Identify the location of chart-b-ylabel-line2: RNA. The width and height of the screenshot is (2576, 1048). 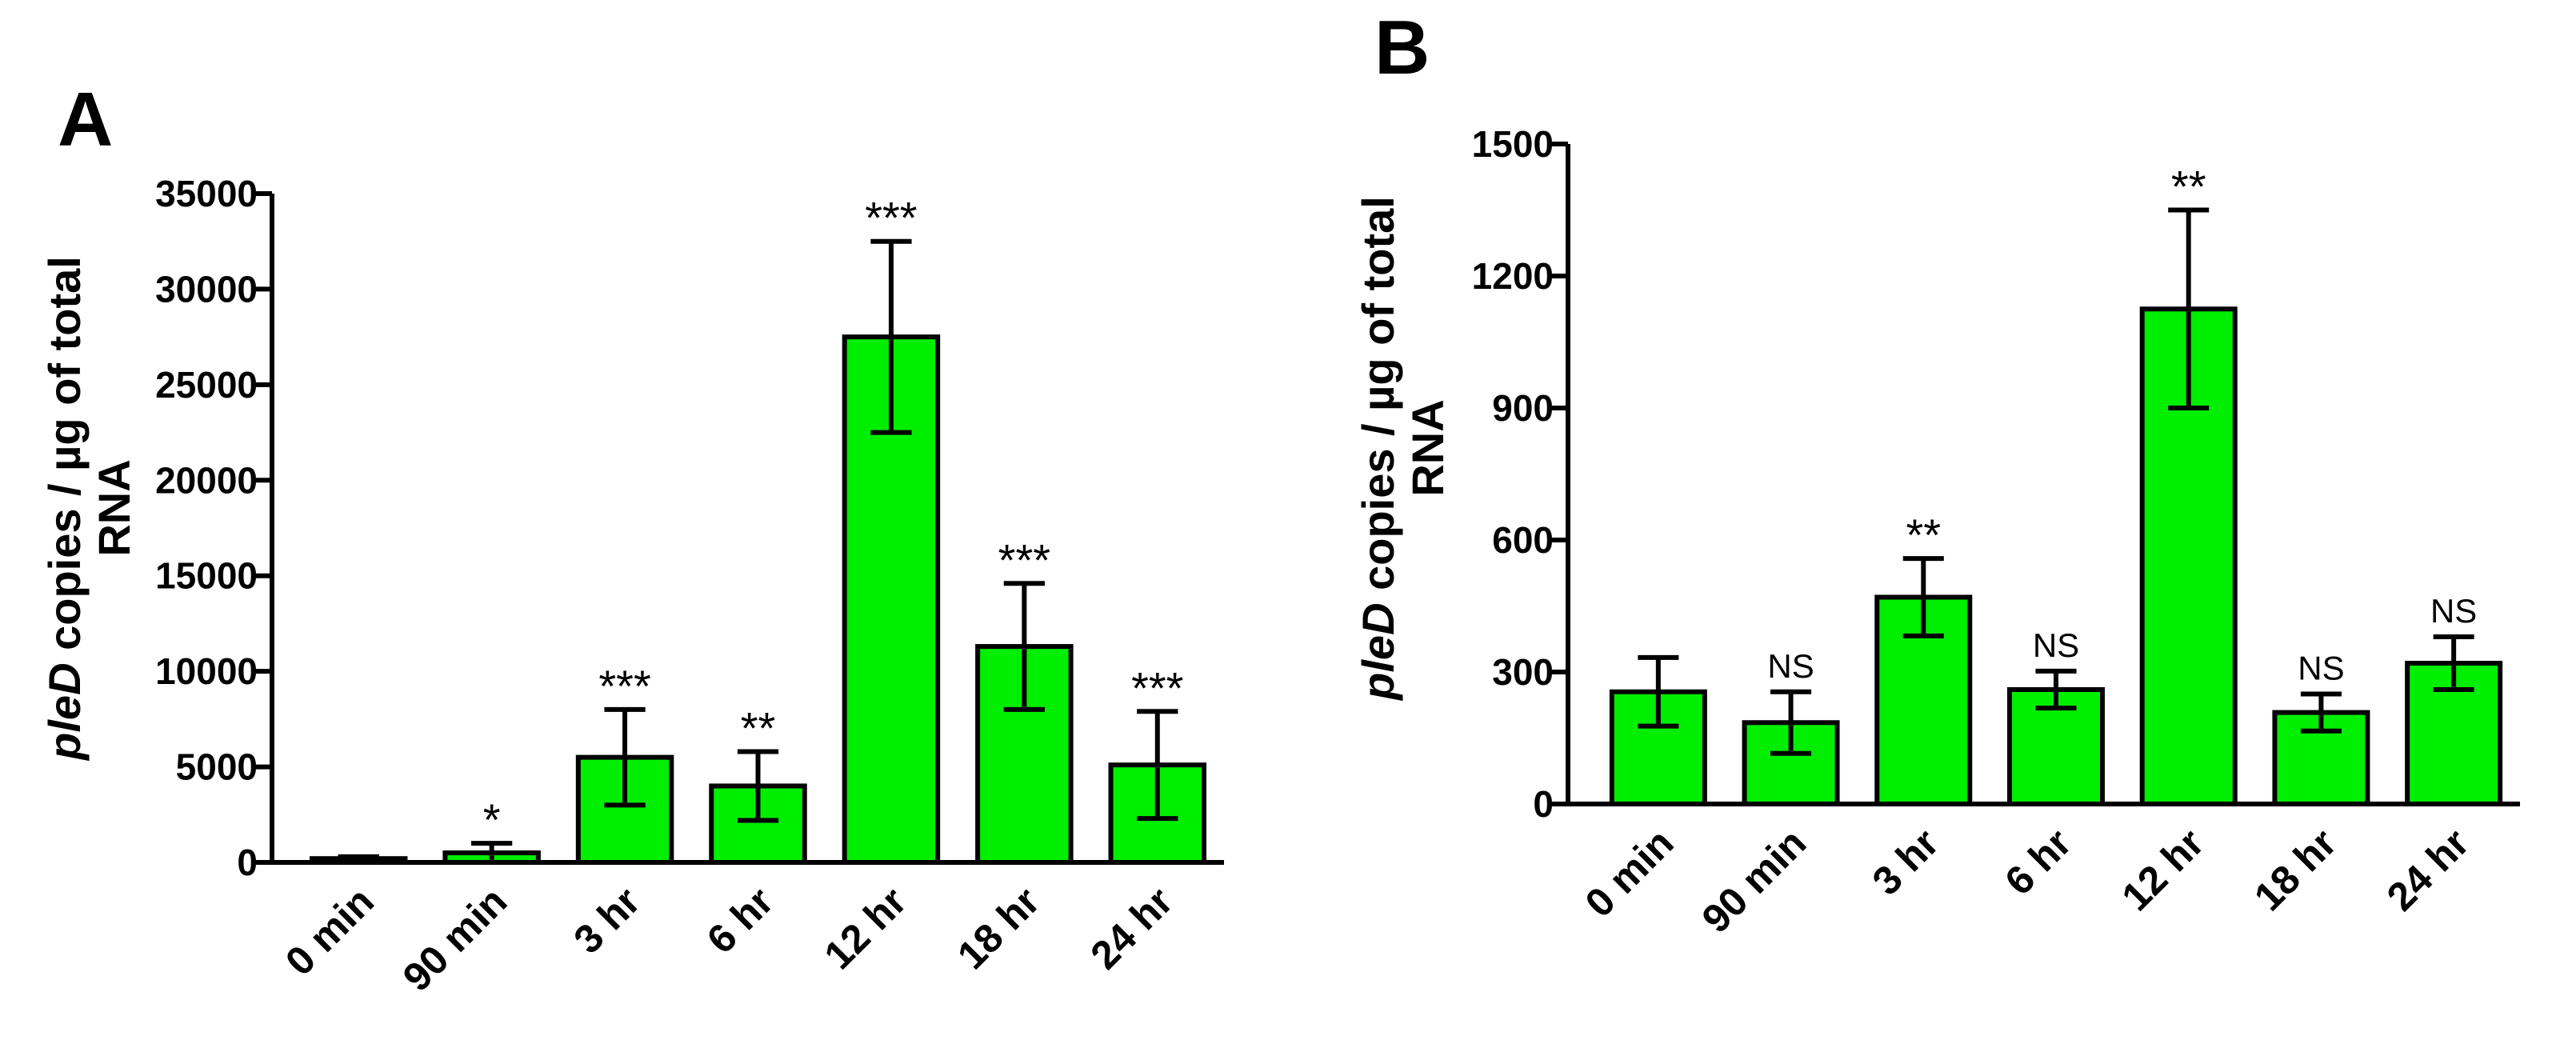
(1427, 447).